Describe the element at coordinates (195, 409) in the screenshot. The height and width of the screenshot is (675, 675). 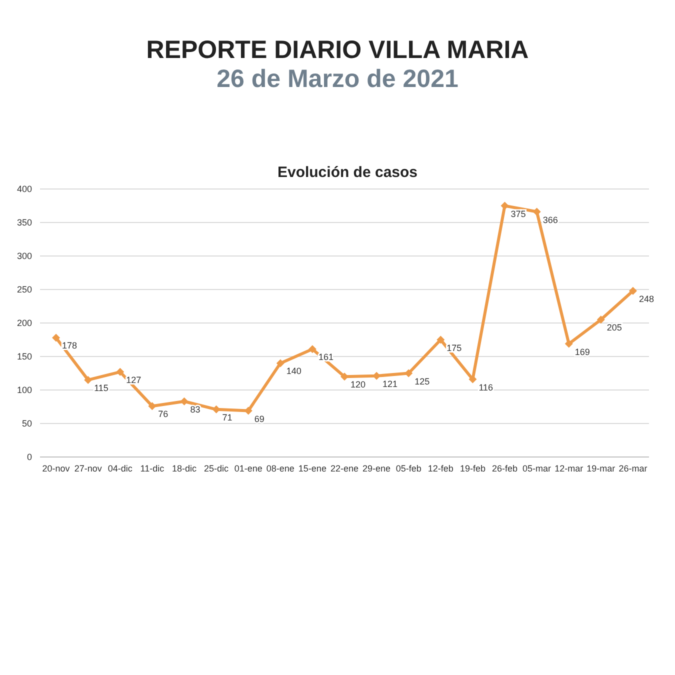
I see `data-label: 83` at that location.